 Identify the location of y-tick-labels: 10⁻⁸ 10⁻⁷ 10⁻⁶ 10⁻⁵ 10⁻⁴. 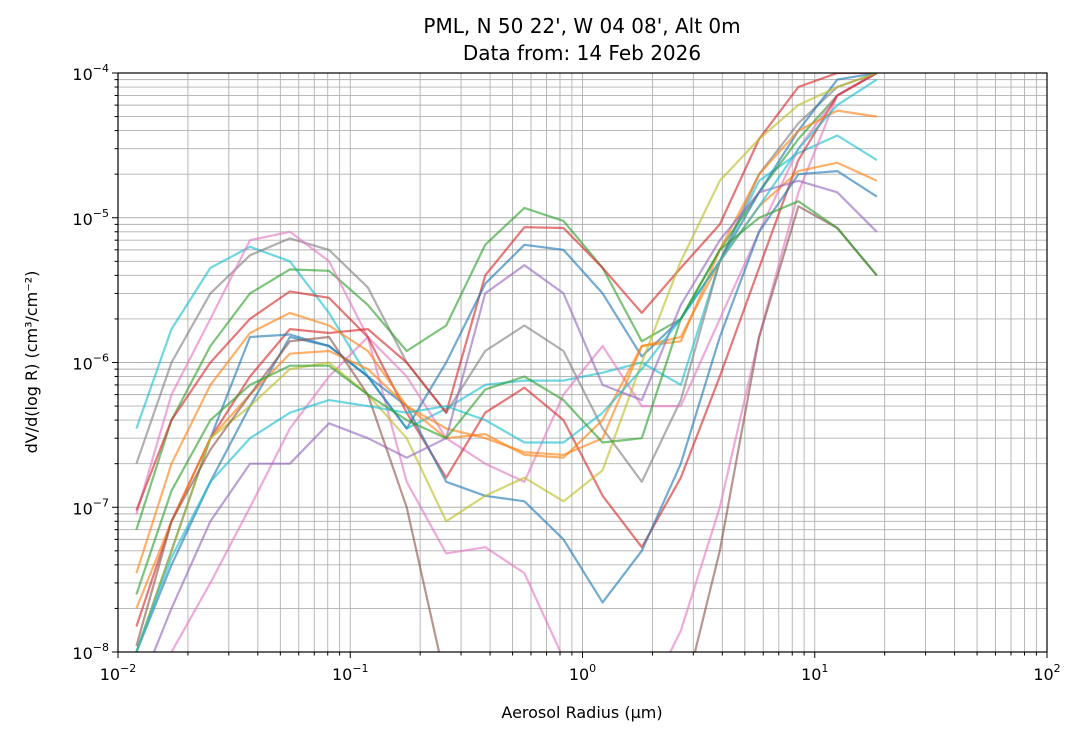
(90, 362).